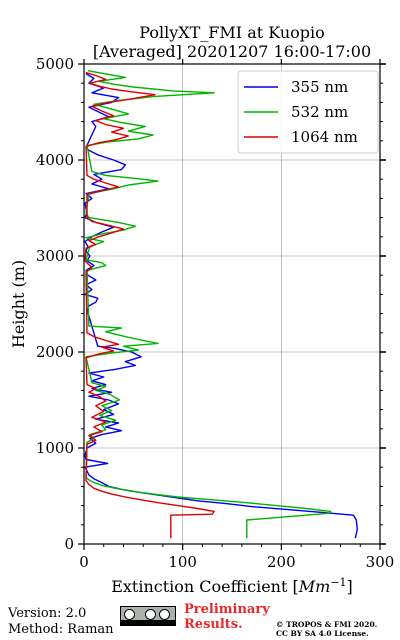 This screenshot has width=400, height=640. What do you see at coordinates (61, 629) in the screenshot?
I see `method-text: Method: Raman` at bounding box center [61, 629].